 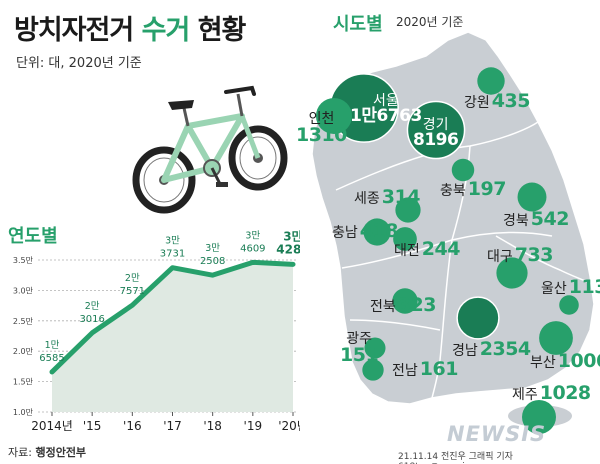 I want to click on region-value: 314, so click(x=401, y=197).